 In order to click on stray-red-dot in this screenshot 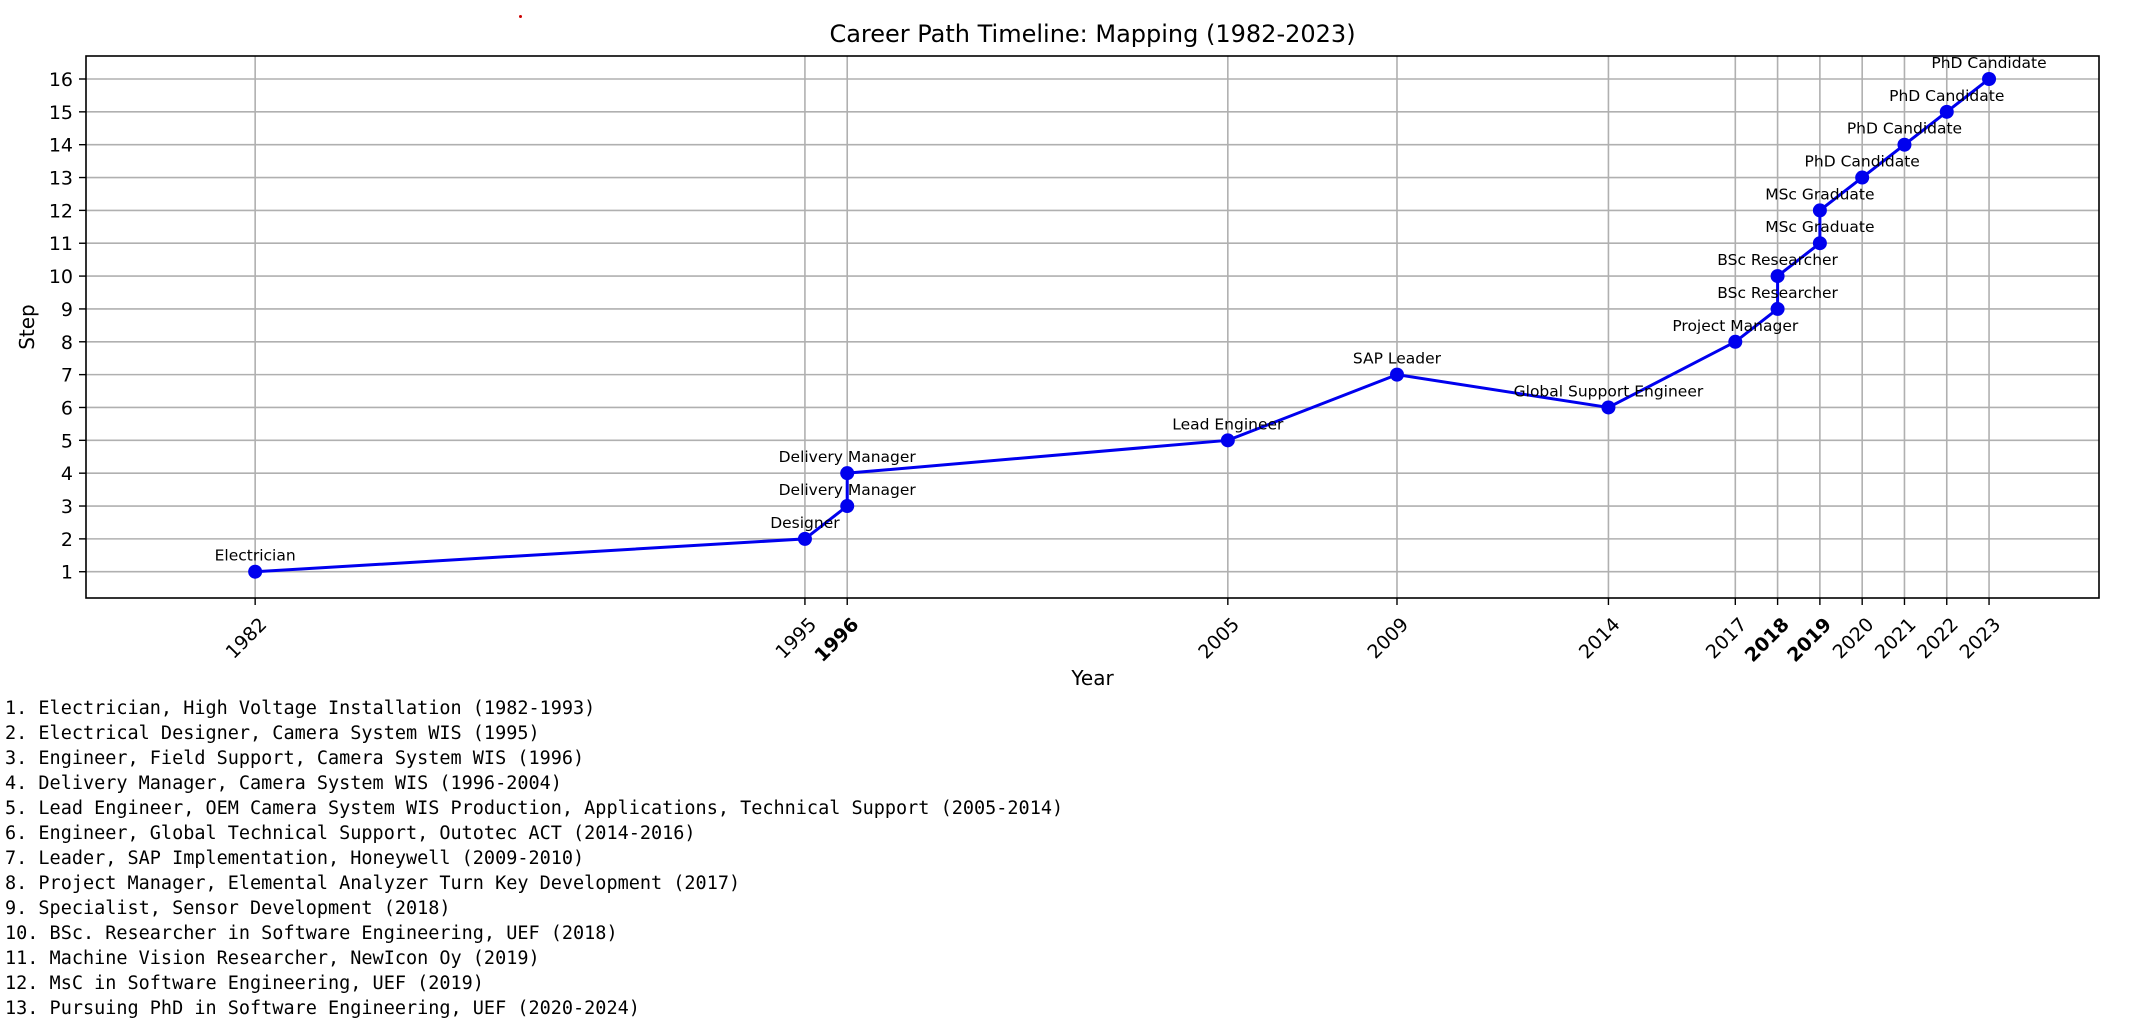, I will do `click(520, 16)`.